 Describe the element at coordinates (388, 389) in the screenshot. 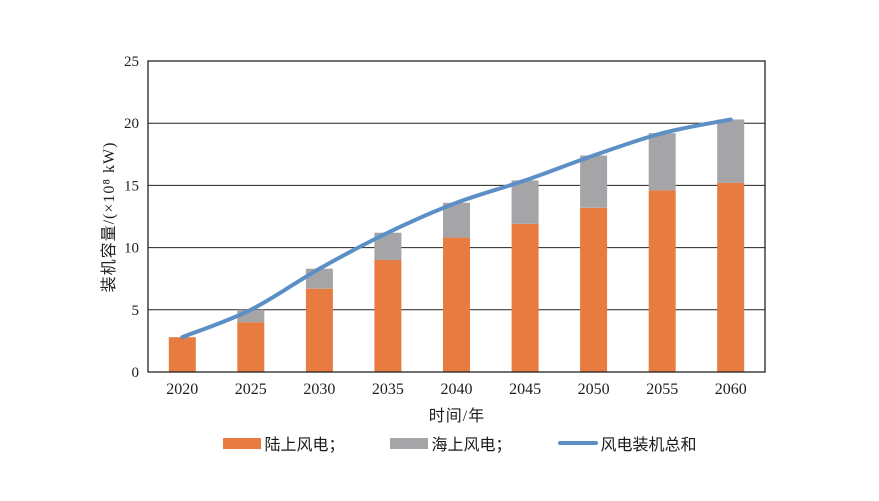

I see `x-tick-label-2035: 2035` at that location.